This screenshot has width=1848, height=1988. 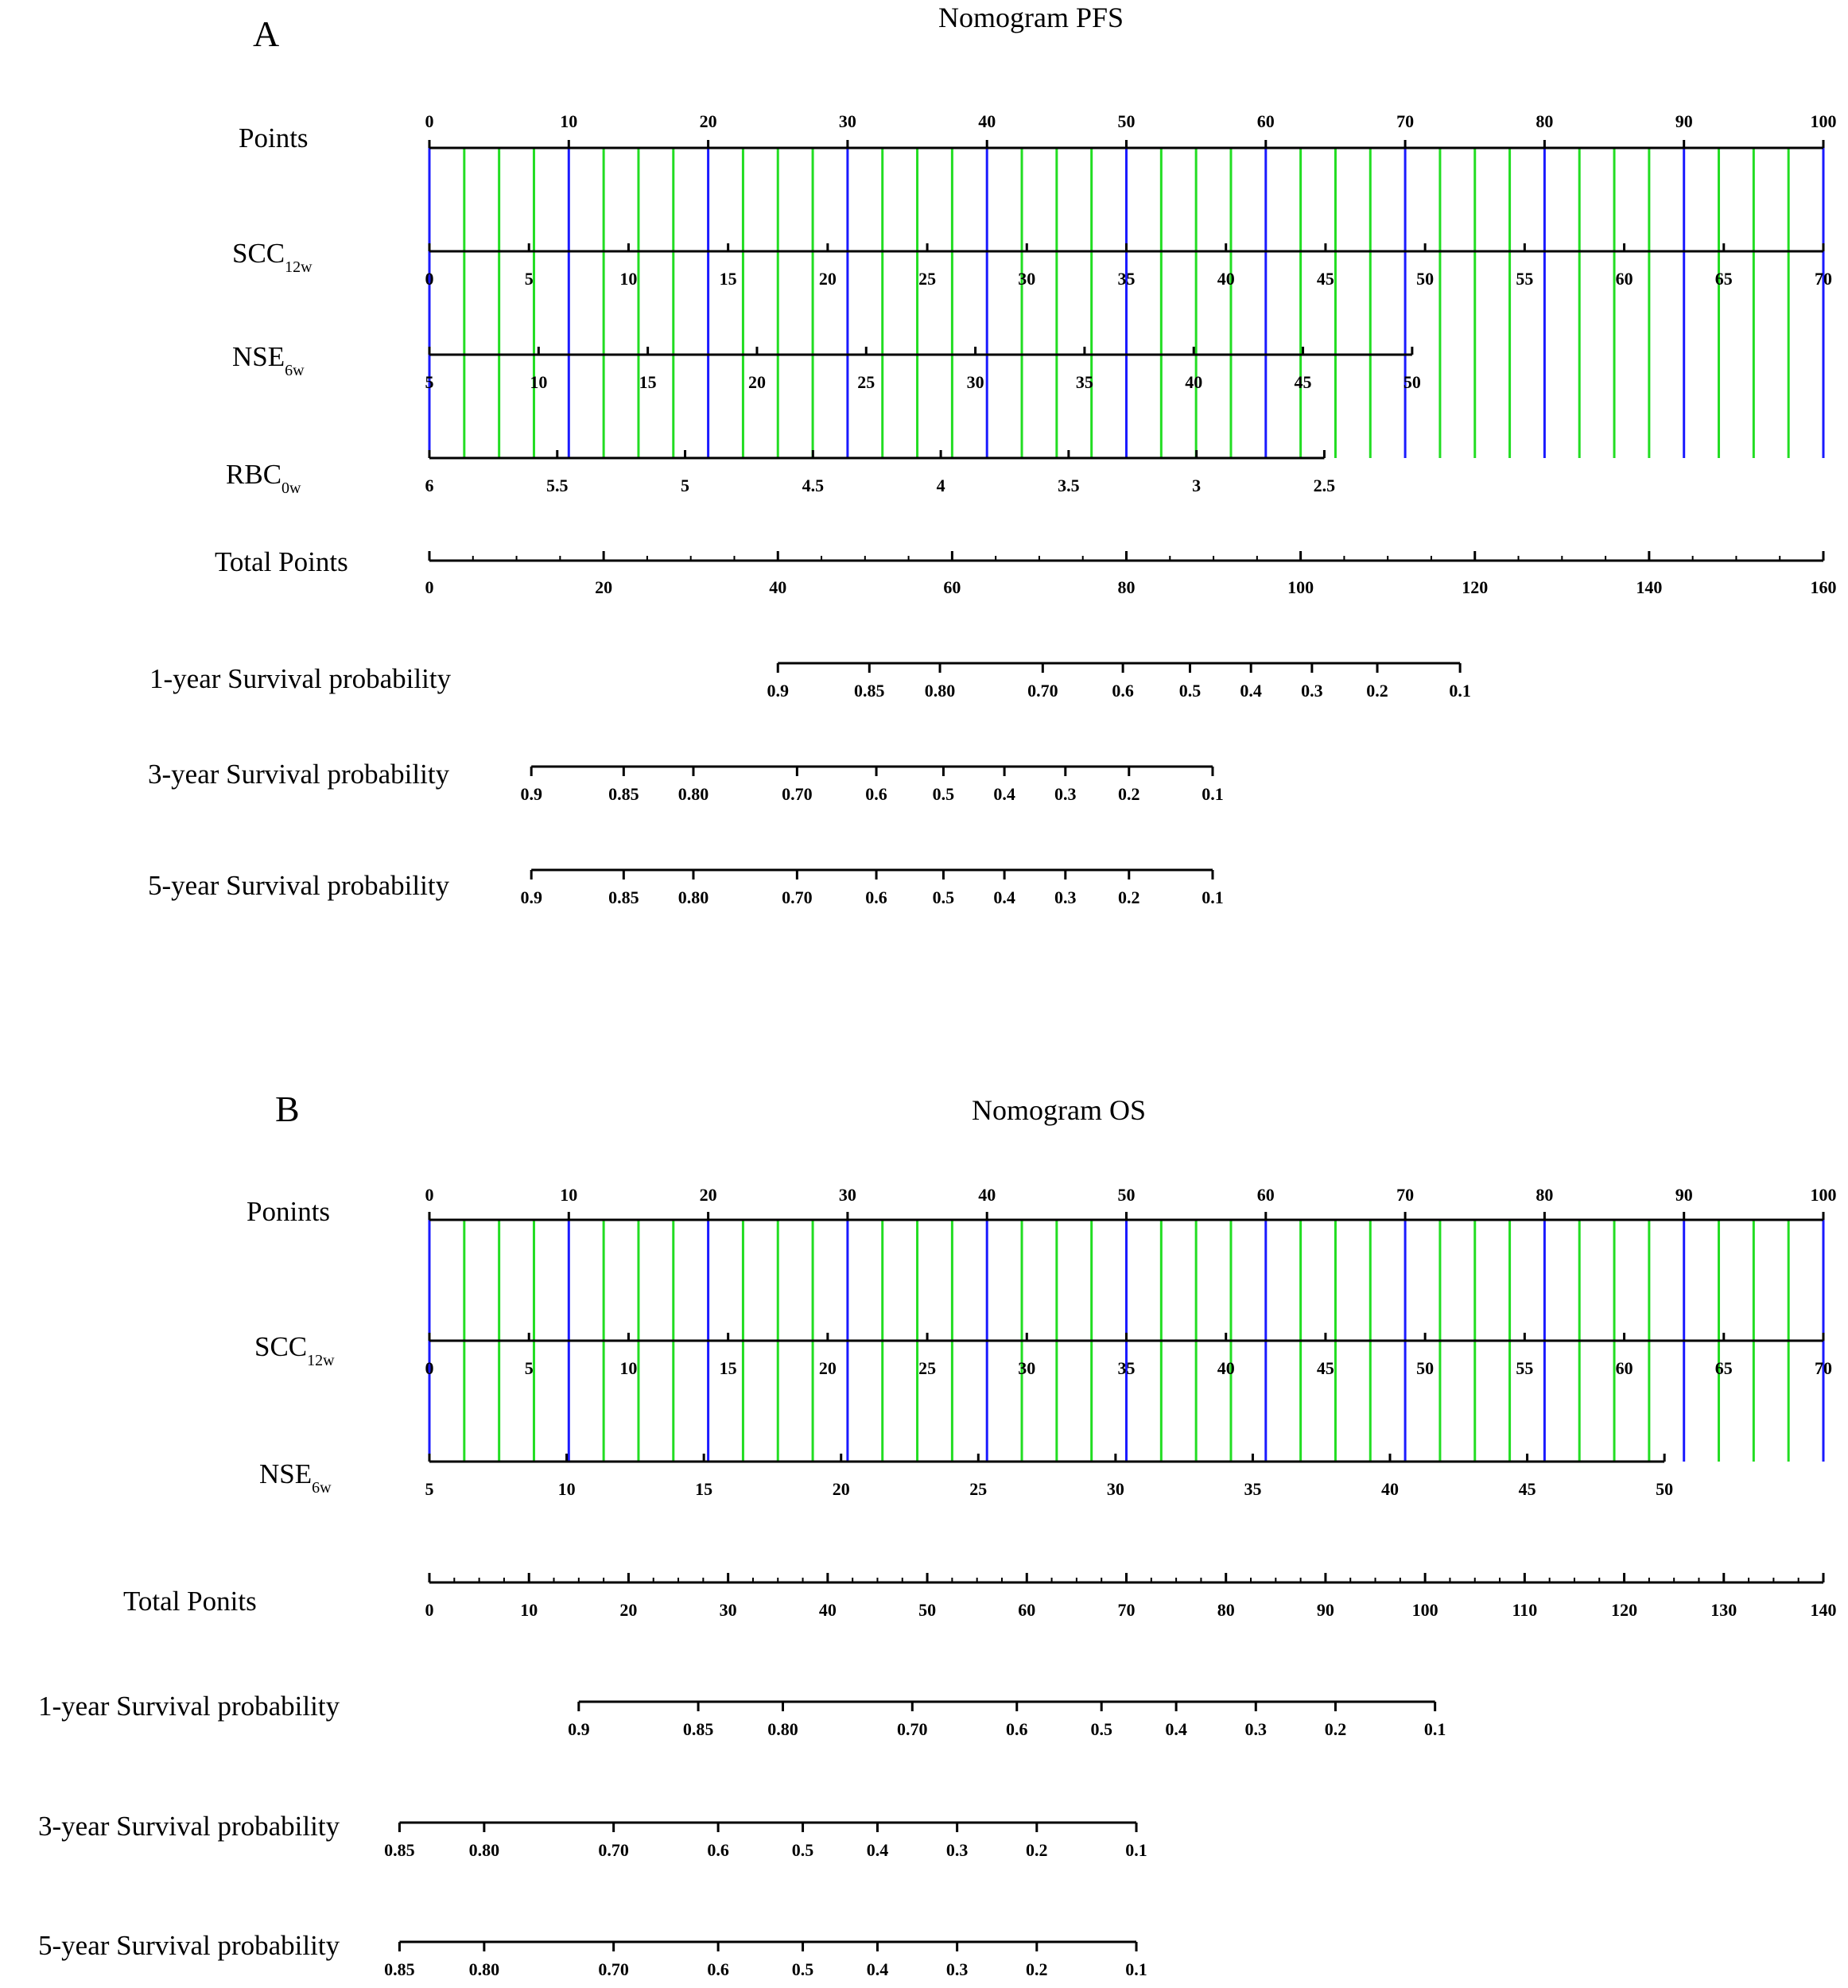 What do you see at coordinates (1624, 1368) in the screenshot?
I see `panel-b-var-tick-label: 60` at bounding box center [1624, 1368].